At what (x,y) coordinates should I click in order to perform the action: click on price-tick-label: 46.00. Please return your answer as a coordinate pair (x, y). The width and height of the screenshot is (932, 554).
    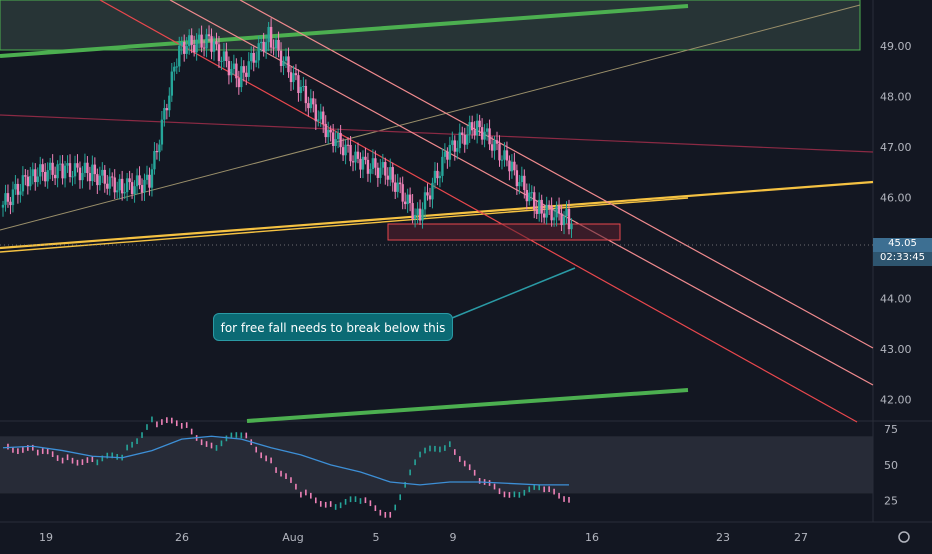
    Looking at the image, I should click on (896, 198).